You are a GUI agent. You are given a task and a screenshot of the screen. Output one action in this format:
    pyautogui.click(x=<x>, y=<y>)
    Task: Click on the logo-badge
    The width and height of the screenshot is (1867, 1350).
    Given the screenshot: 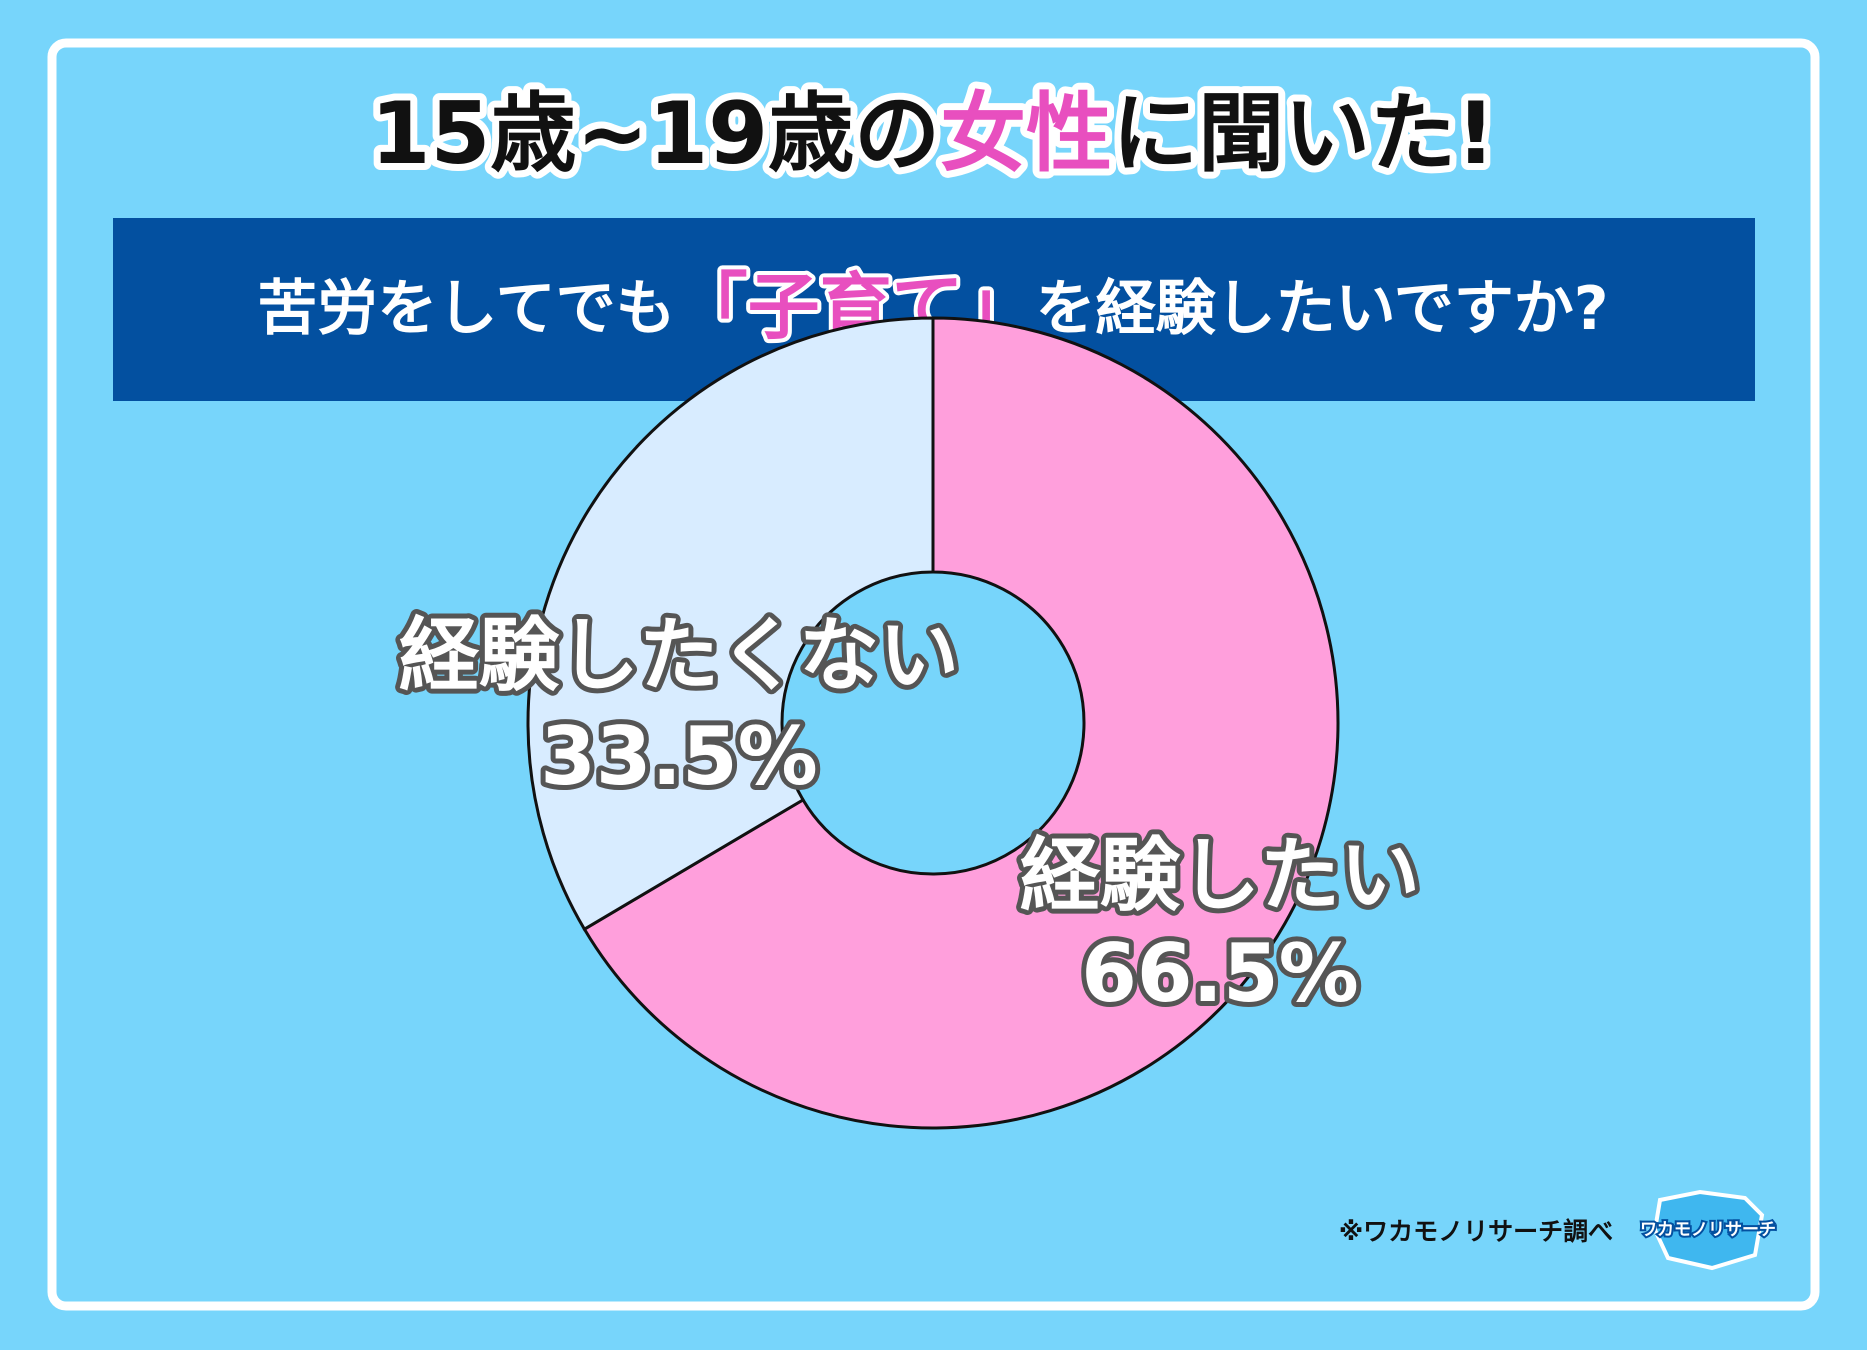 What is the action you would take?
    pyautogui.click(x=1708, y=1230)
    